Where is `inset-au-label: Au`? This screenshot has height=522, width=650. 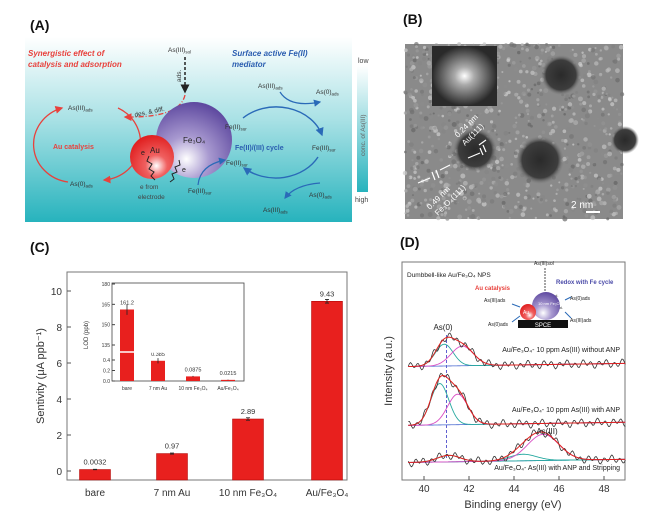
inset-au-label: Au is located at coordinates (526, 313).